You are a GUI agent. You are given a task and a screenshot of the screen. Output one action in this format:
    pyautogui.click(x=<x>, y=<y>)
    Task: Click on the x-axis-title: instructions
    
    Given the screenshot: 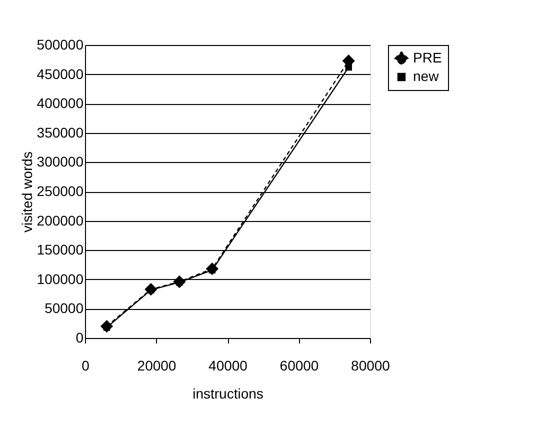 What is the action you would take?
    pyautogui.click(x=228, y=394)
    